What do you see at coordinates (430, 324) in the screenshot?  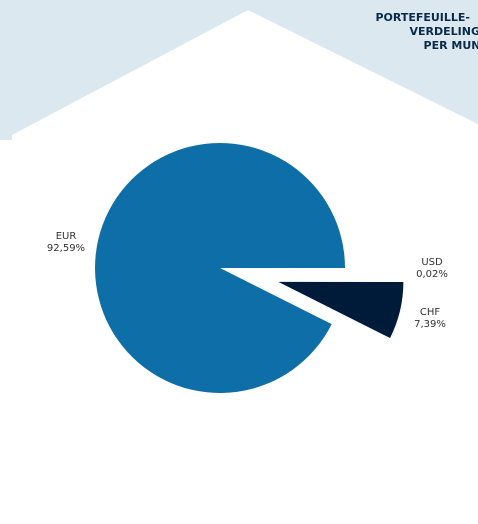 I see `slice-value: 7,39%` at bounding box center [430, 324].